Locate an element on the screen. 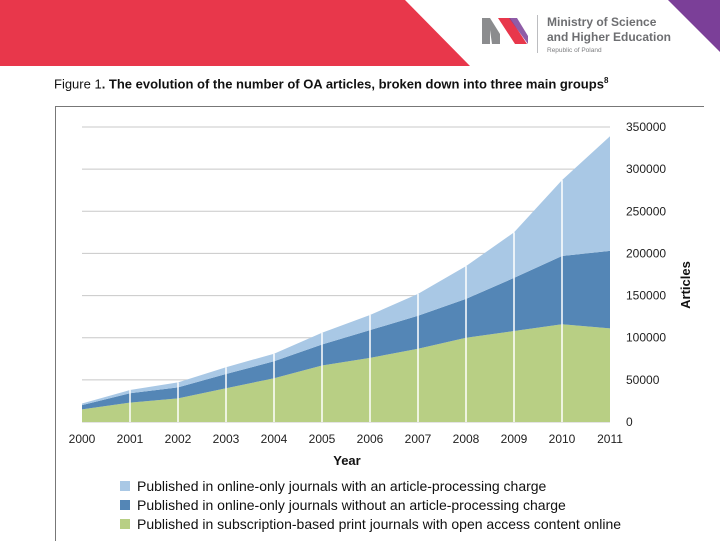 This screenshot has width=720, height=541. x-tick-label: 2009 is located at coordinates (514, 439).